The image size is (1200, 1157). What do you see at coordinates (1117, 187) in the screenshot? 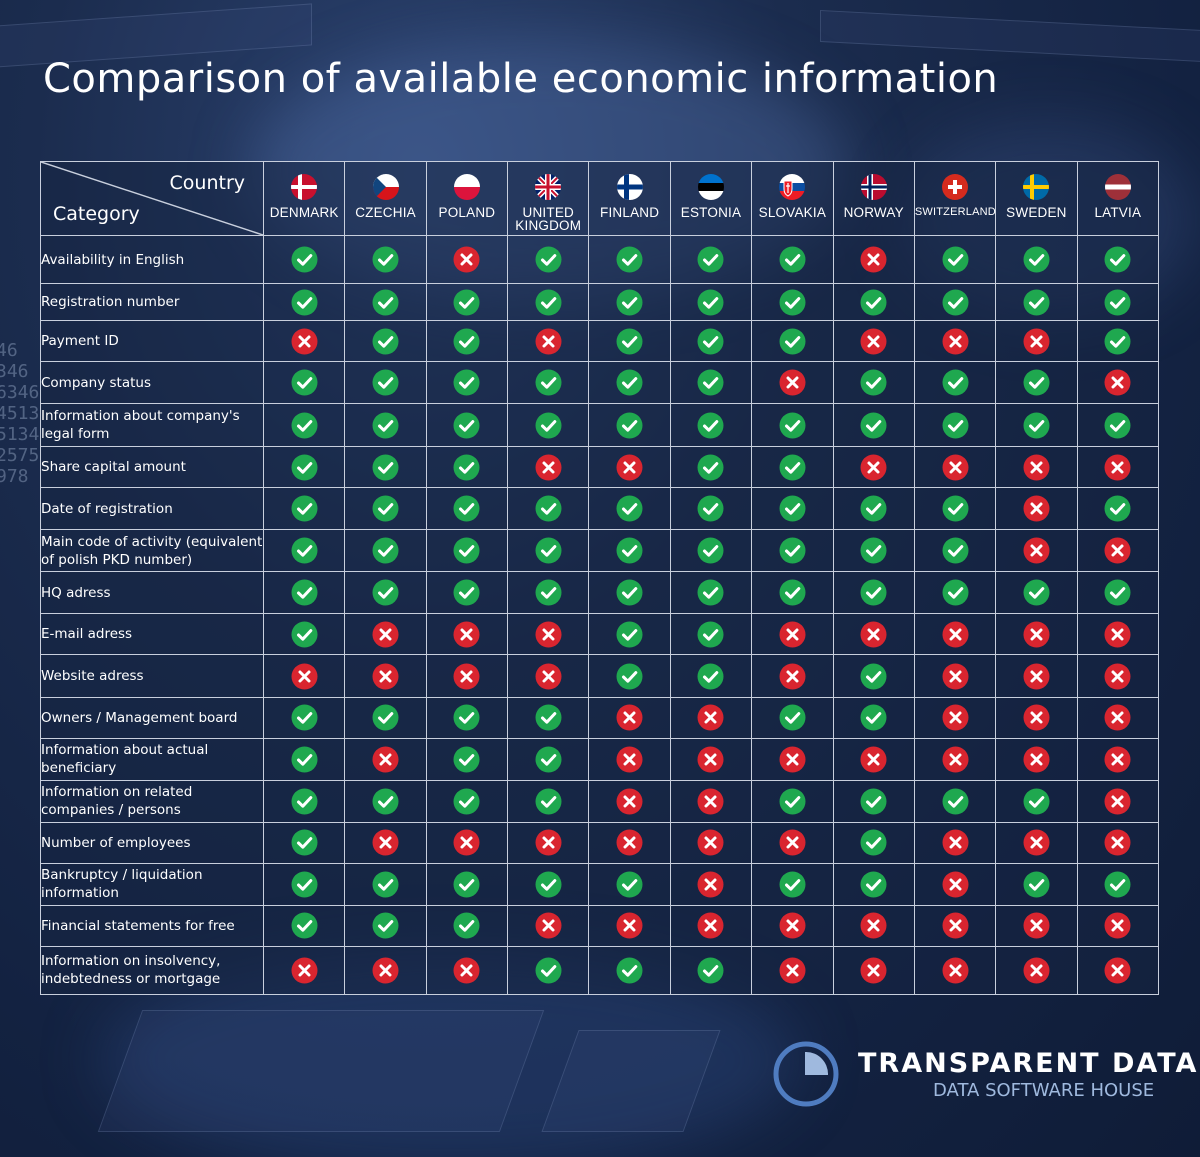
I see `latvia-flag-icon` at bounding box center [1117, 187].